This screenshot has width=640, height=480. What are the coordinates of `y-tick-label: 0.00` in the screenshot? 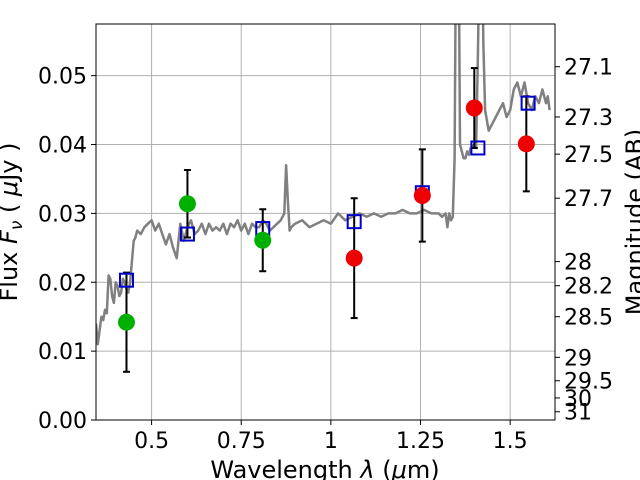 It's located at (62, 421).